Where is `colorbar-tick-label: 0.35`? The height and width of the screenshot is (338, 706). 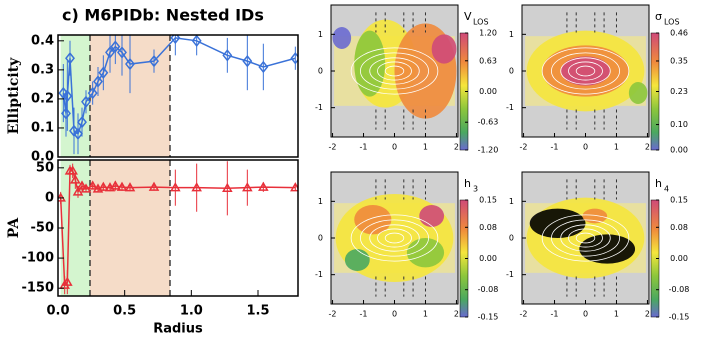
colorbar-tick-label: 0.35 is located at coordinates (679, 60).